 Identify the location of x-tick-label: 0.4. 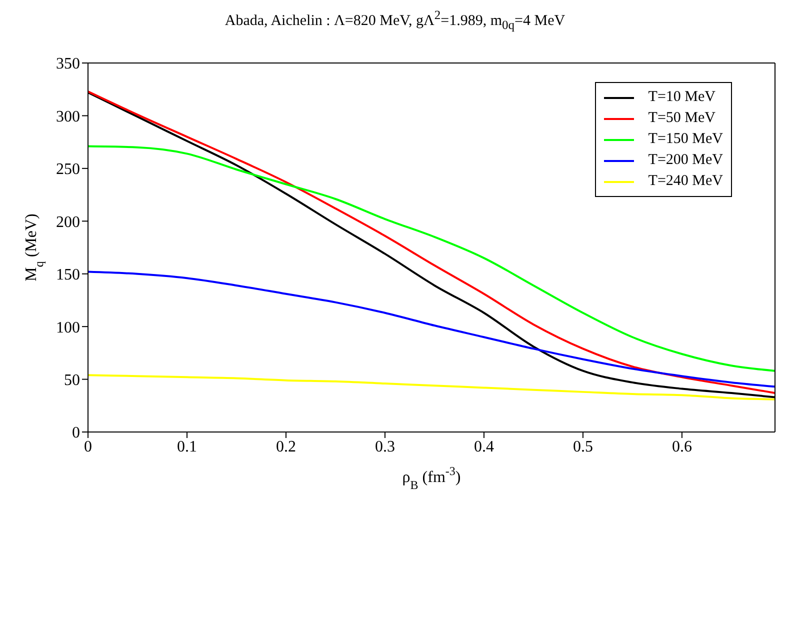
(484, 447).